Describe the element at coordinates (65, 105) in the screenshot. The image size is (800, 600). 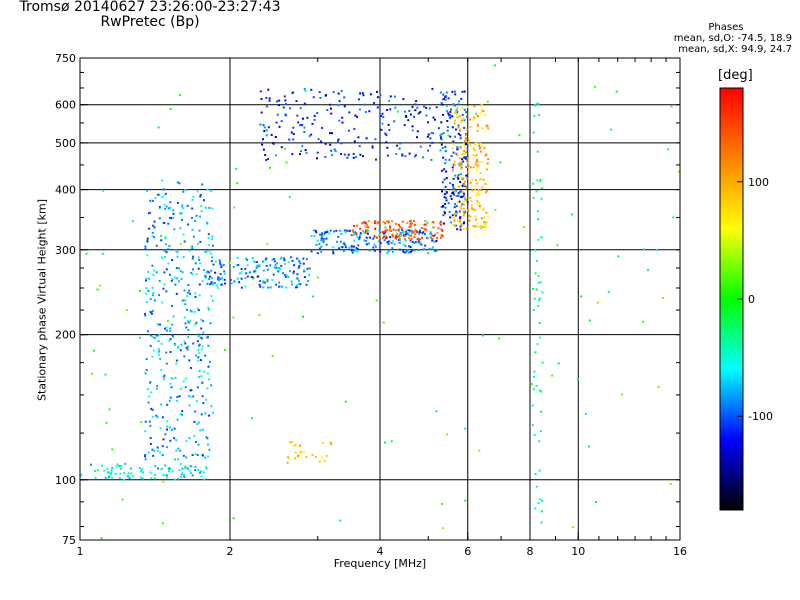
I see `y-tick-label: 600` at that location.